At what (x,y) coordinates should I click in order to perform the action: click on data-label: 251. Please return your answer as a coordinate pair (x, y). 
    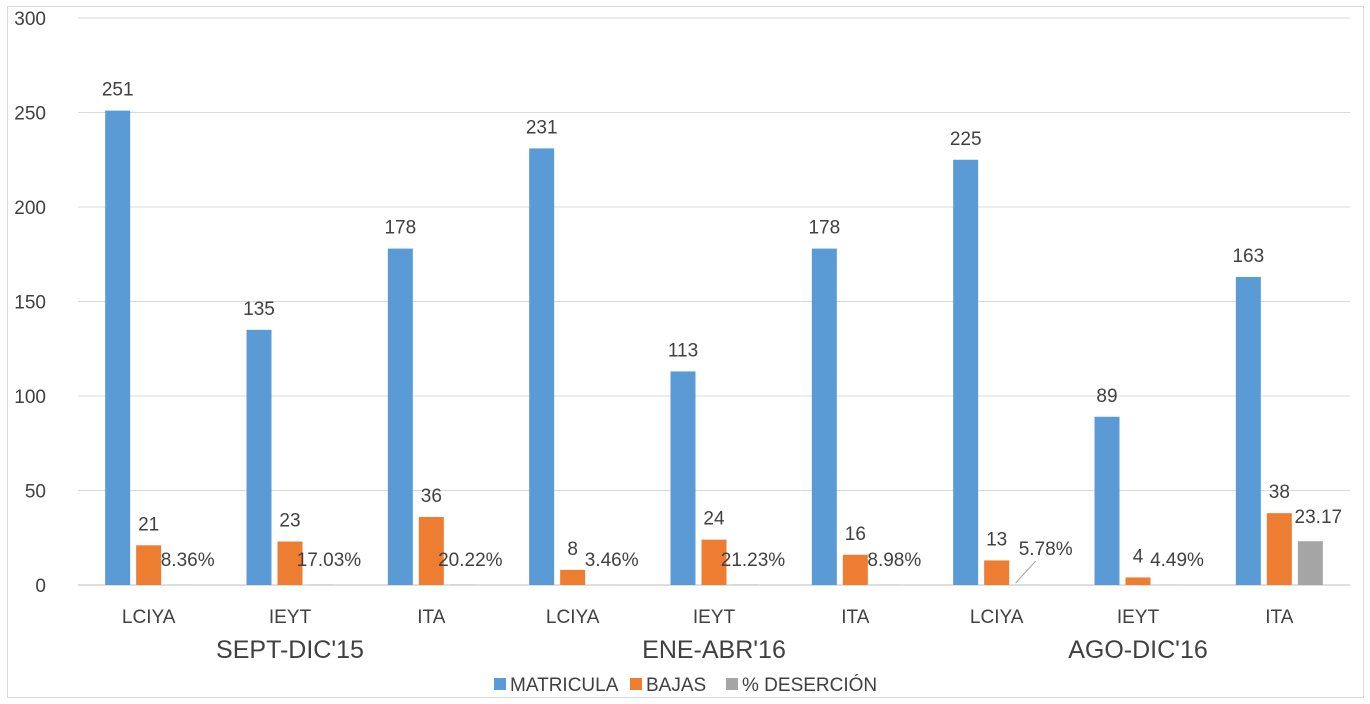
    Looking at the image, I should click on (118, 90).